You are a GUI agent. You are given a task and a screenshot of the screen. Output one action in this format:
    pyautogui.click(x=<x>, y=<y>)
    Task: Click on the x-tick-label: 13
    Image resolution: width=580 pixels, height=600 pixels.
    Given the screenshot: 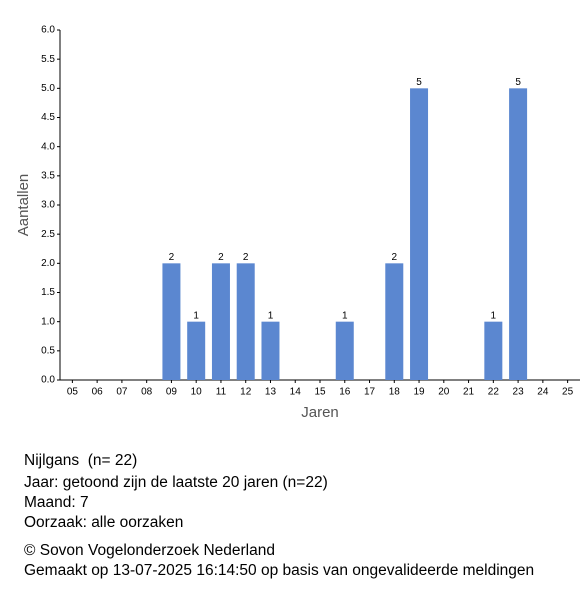 What is the action you would take?
    pyautogui.click(x=271, y=392)
    